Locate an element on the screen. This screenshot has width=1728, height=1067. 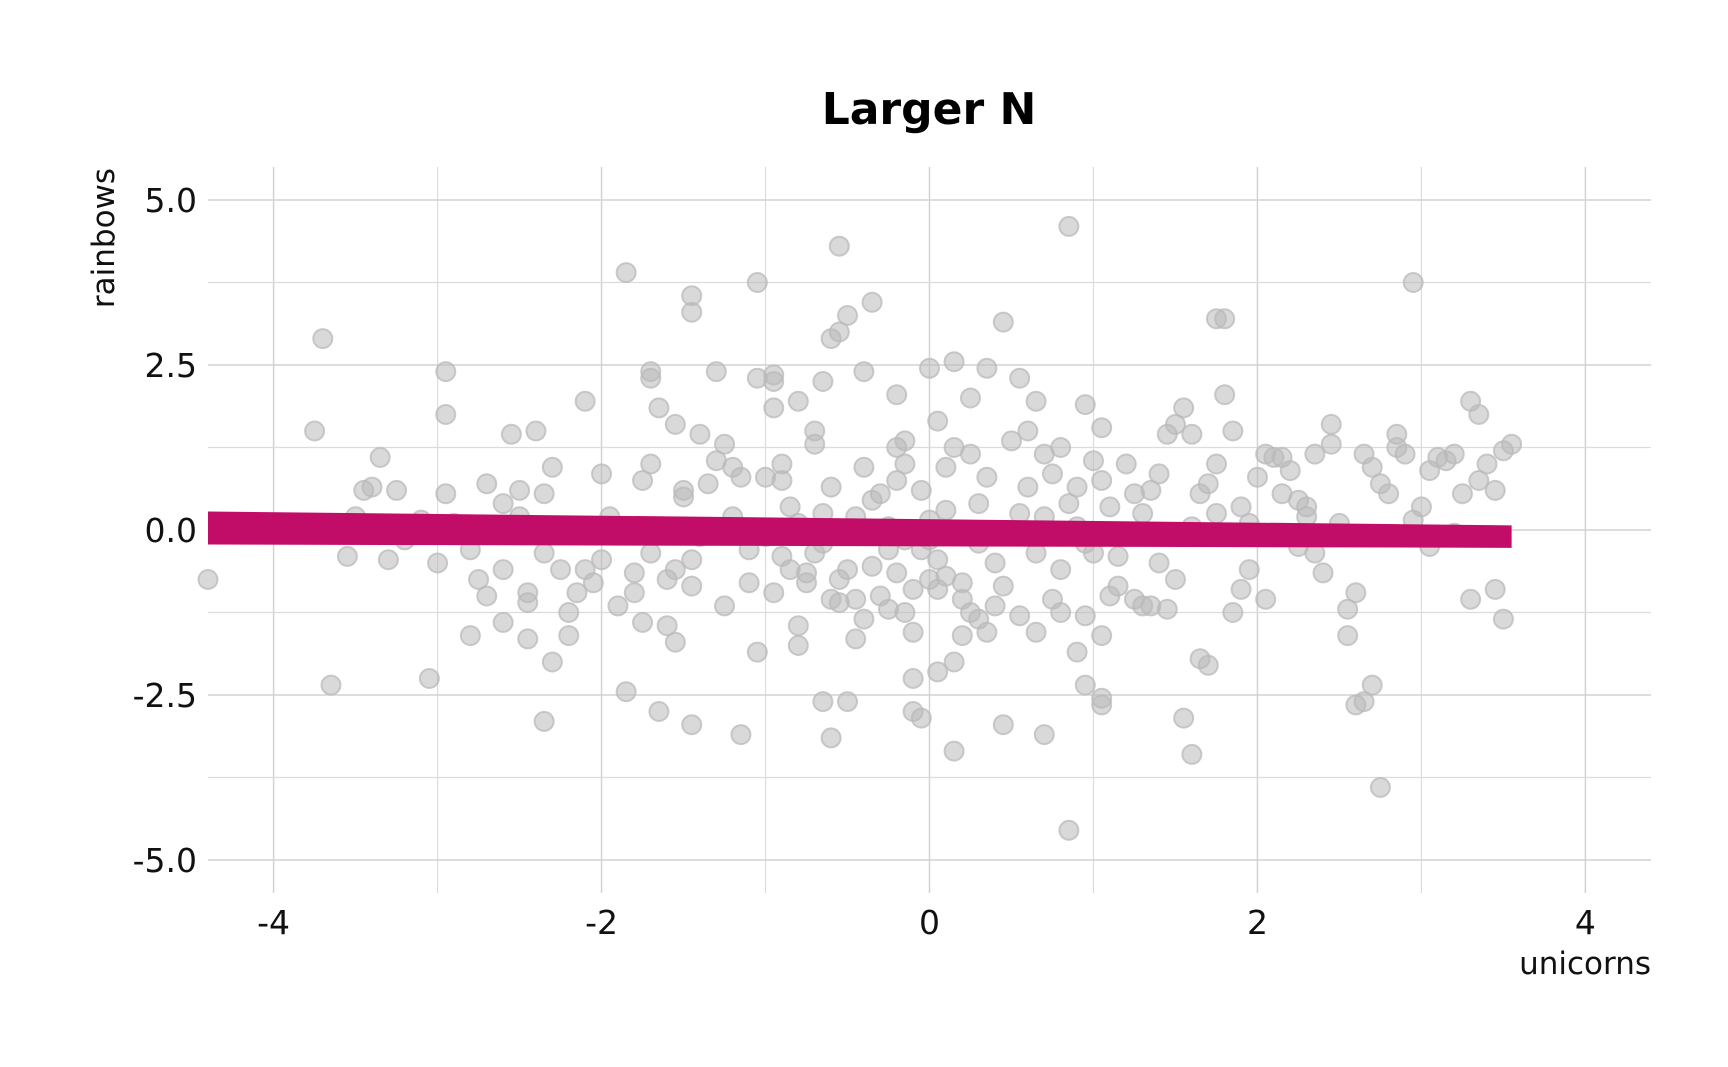
y-tick-label: 5.0 is located at coordinates (171, 200).